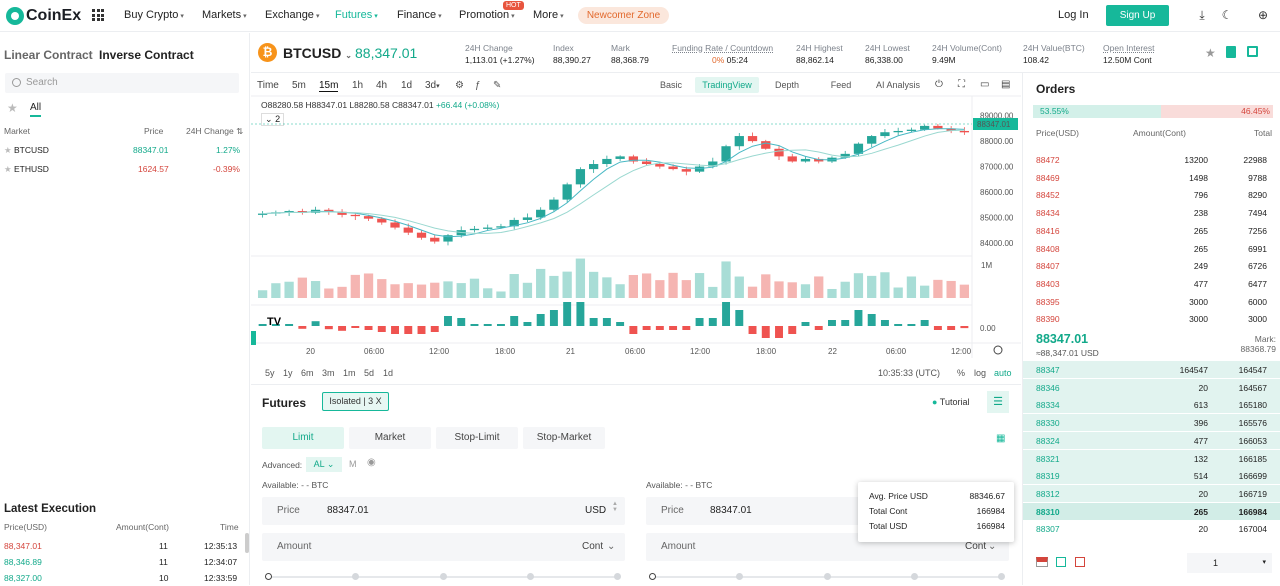 This screenshot has height=586, width=1280. Describe the element at coordinates (369, 373) in the screenshot. I see `range-5d: 5d` at that location.